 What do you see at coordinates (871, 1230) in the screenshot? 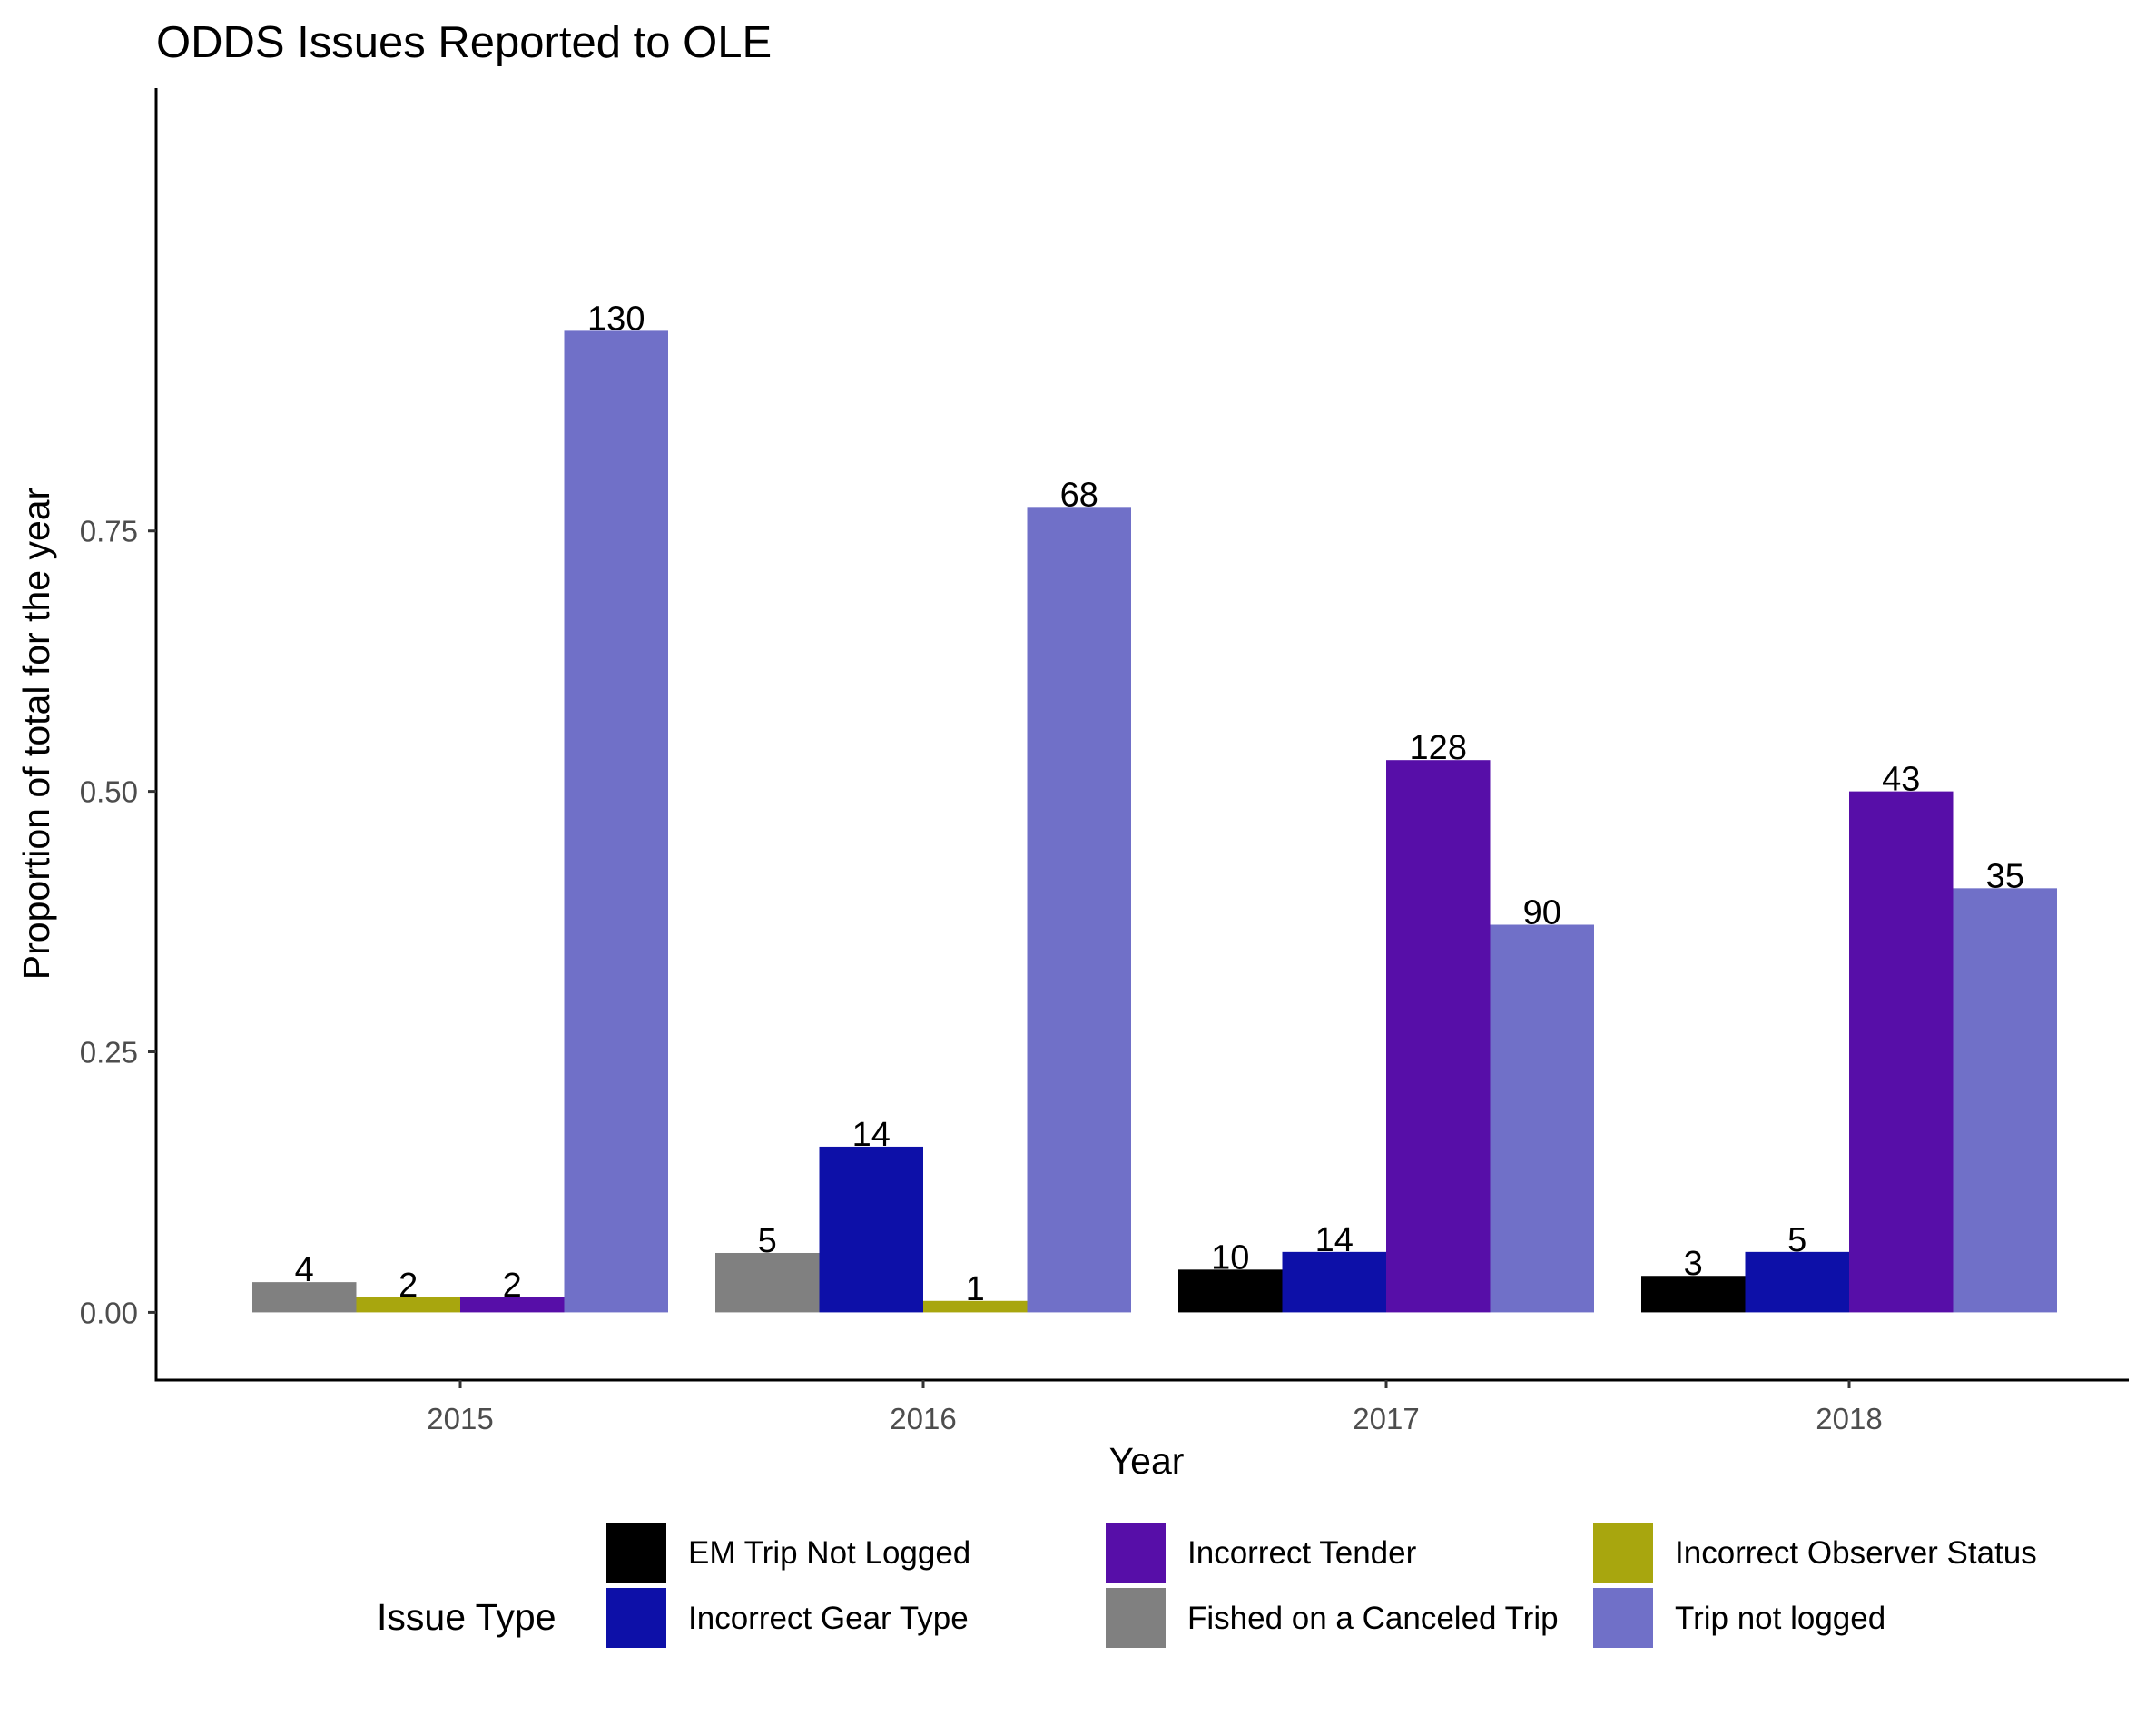
I see `bar-2016-incorrect-gear-type` at bounding box center [871, 1230].